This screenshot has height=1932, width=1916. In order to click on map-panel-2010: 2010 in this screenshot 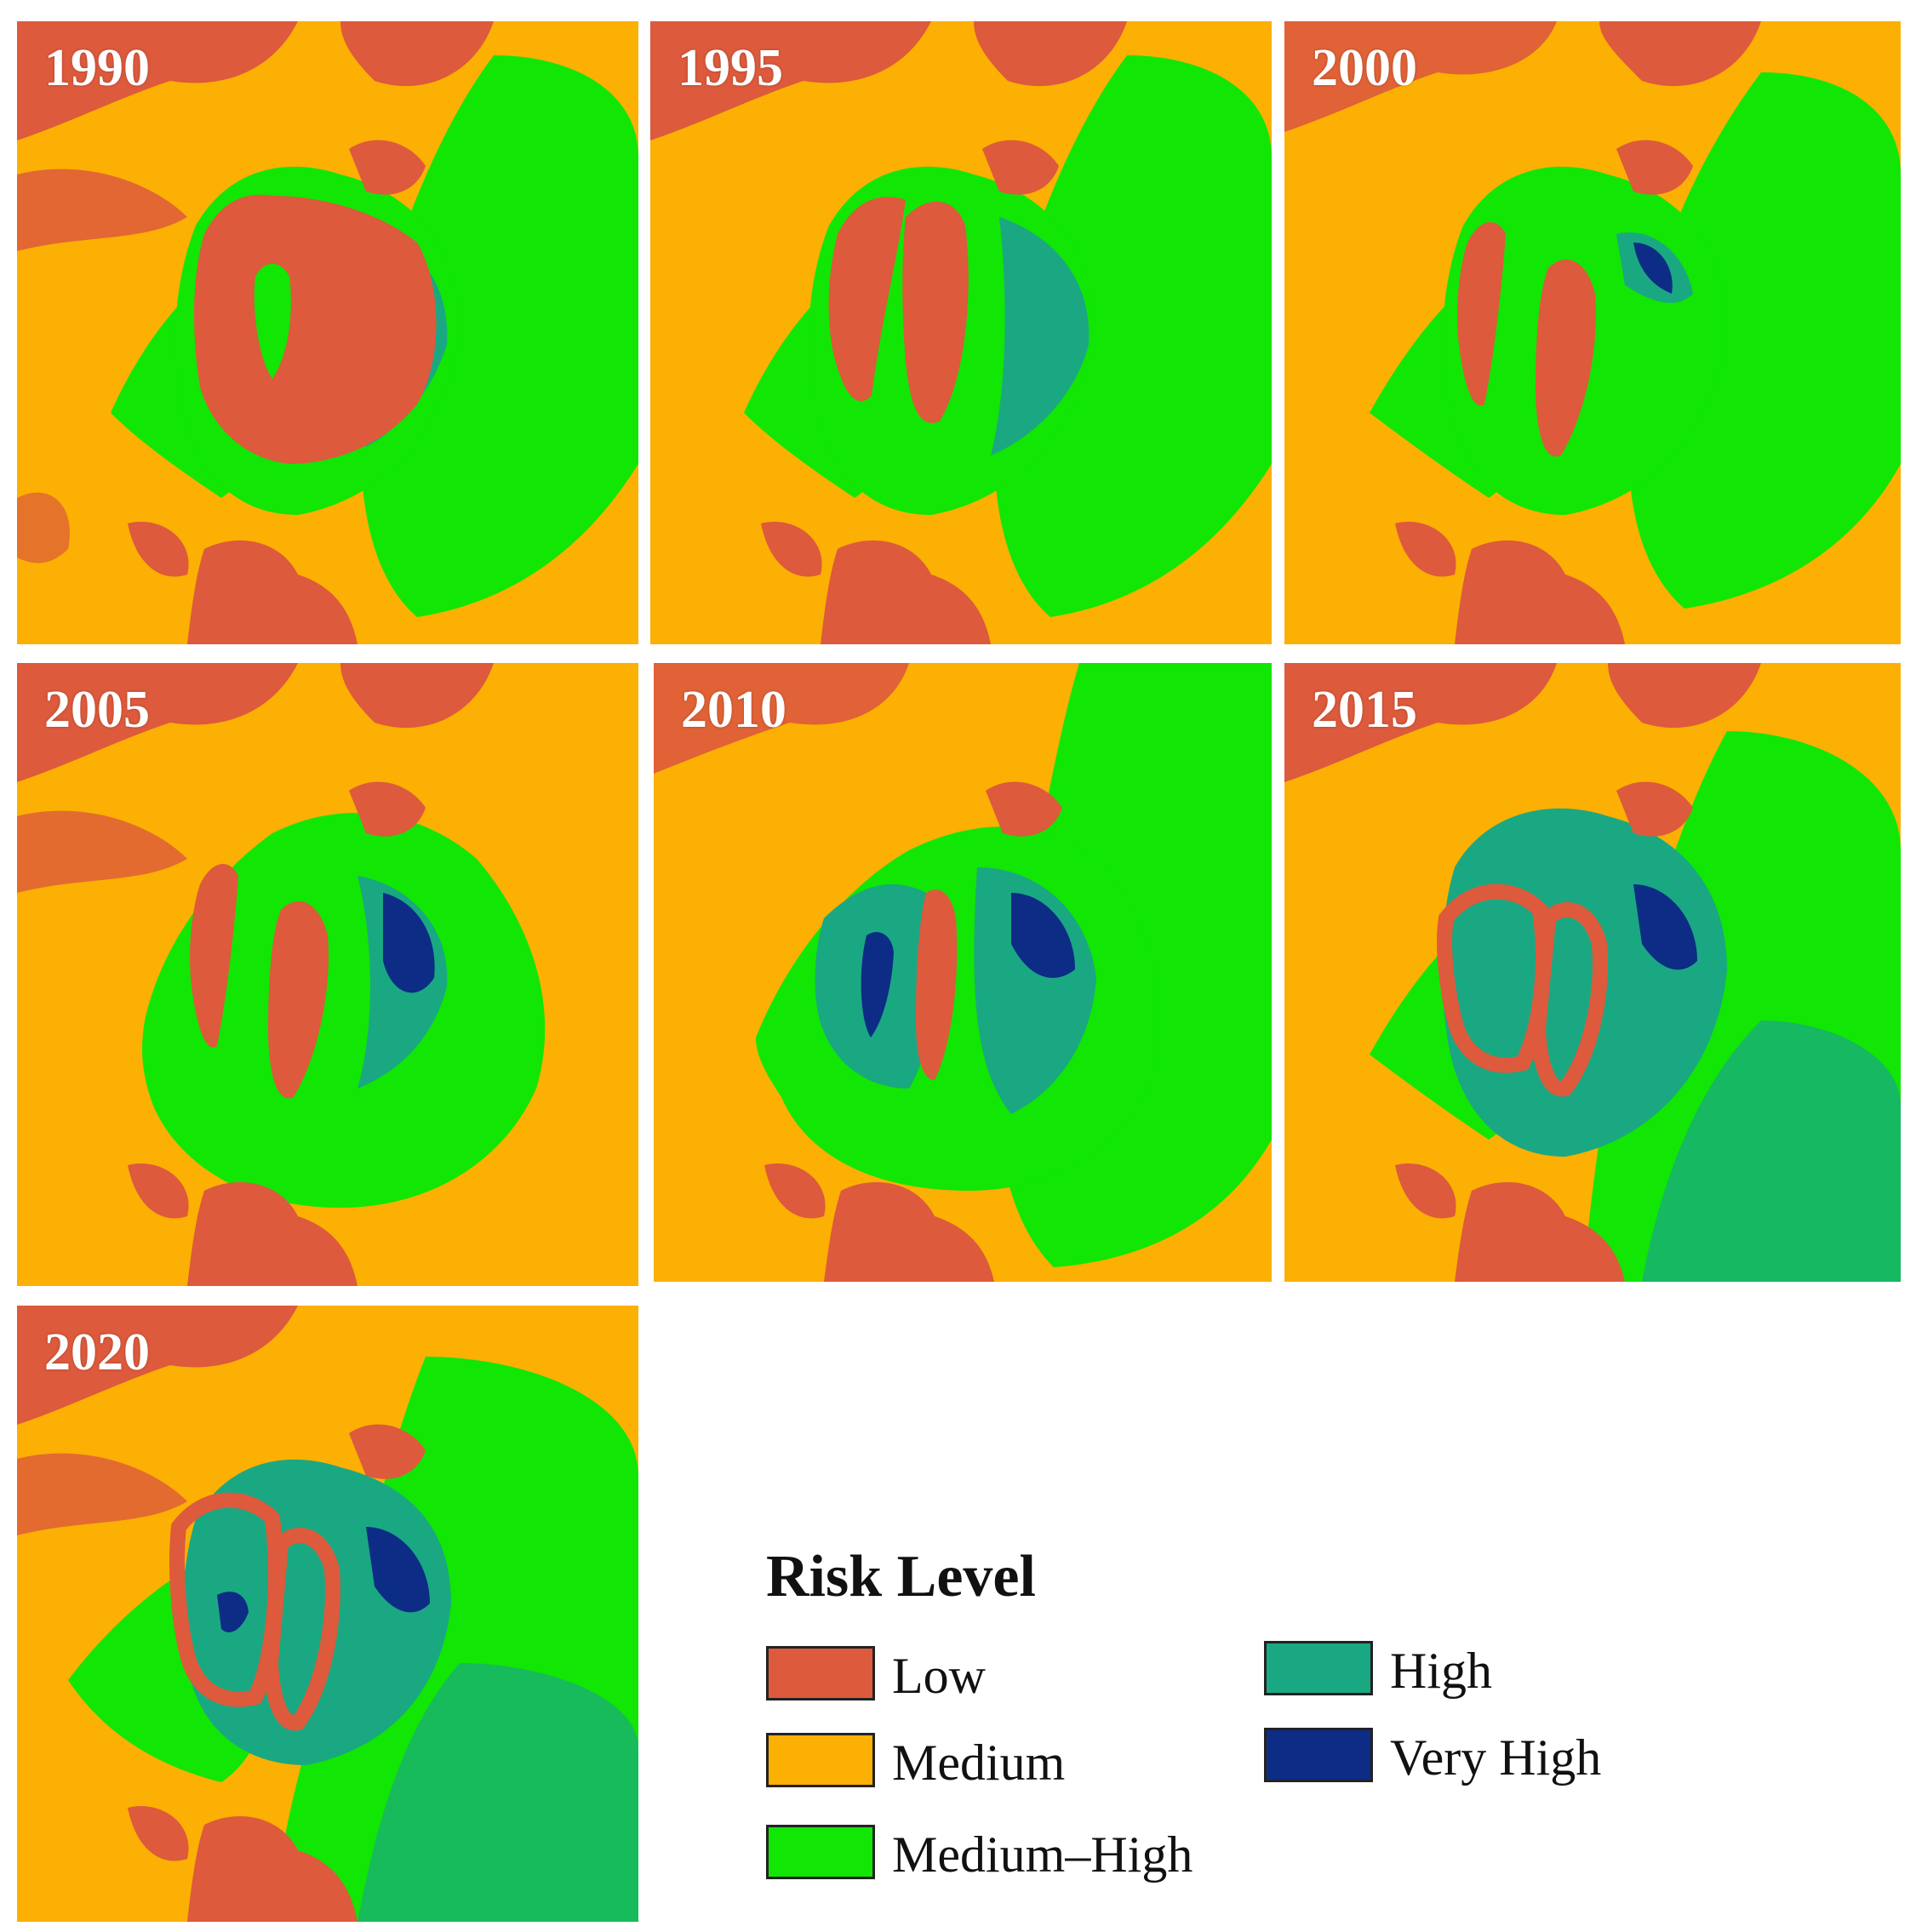, I will do `click(963, 973)`.